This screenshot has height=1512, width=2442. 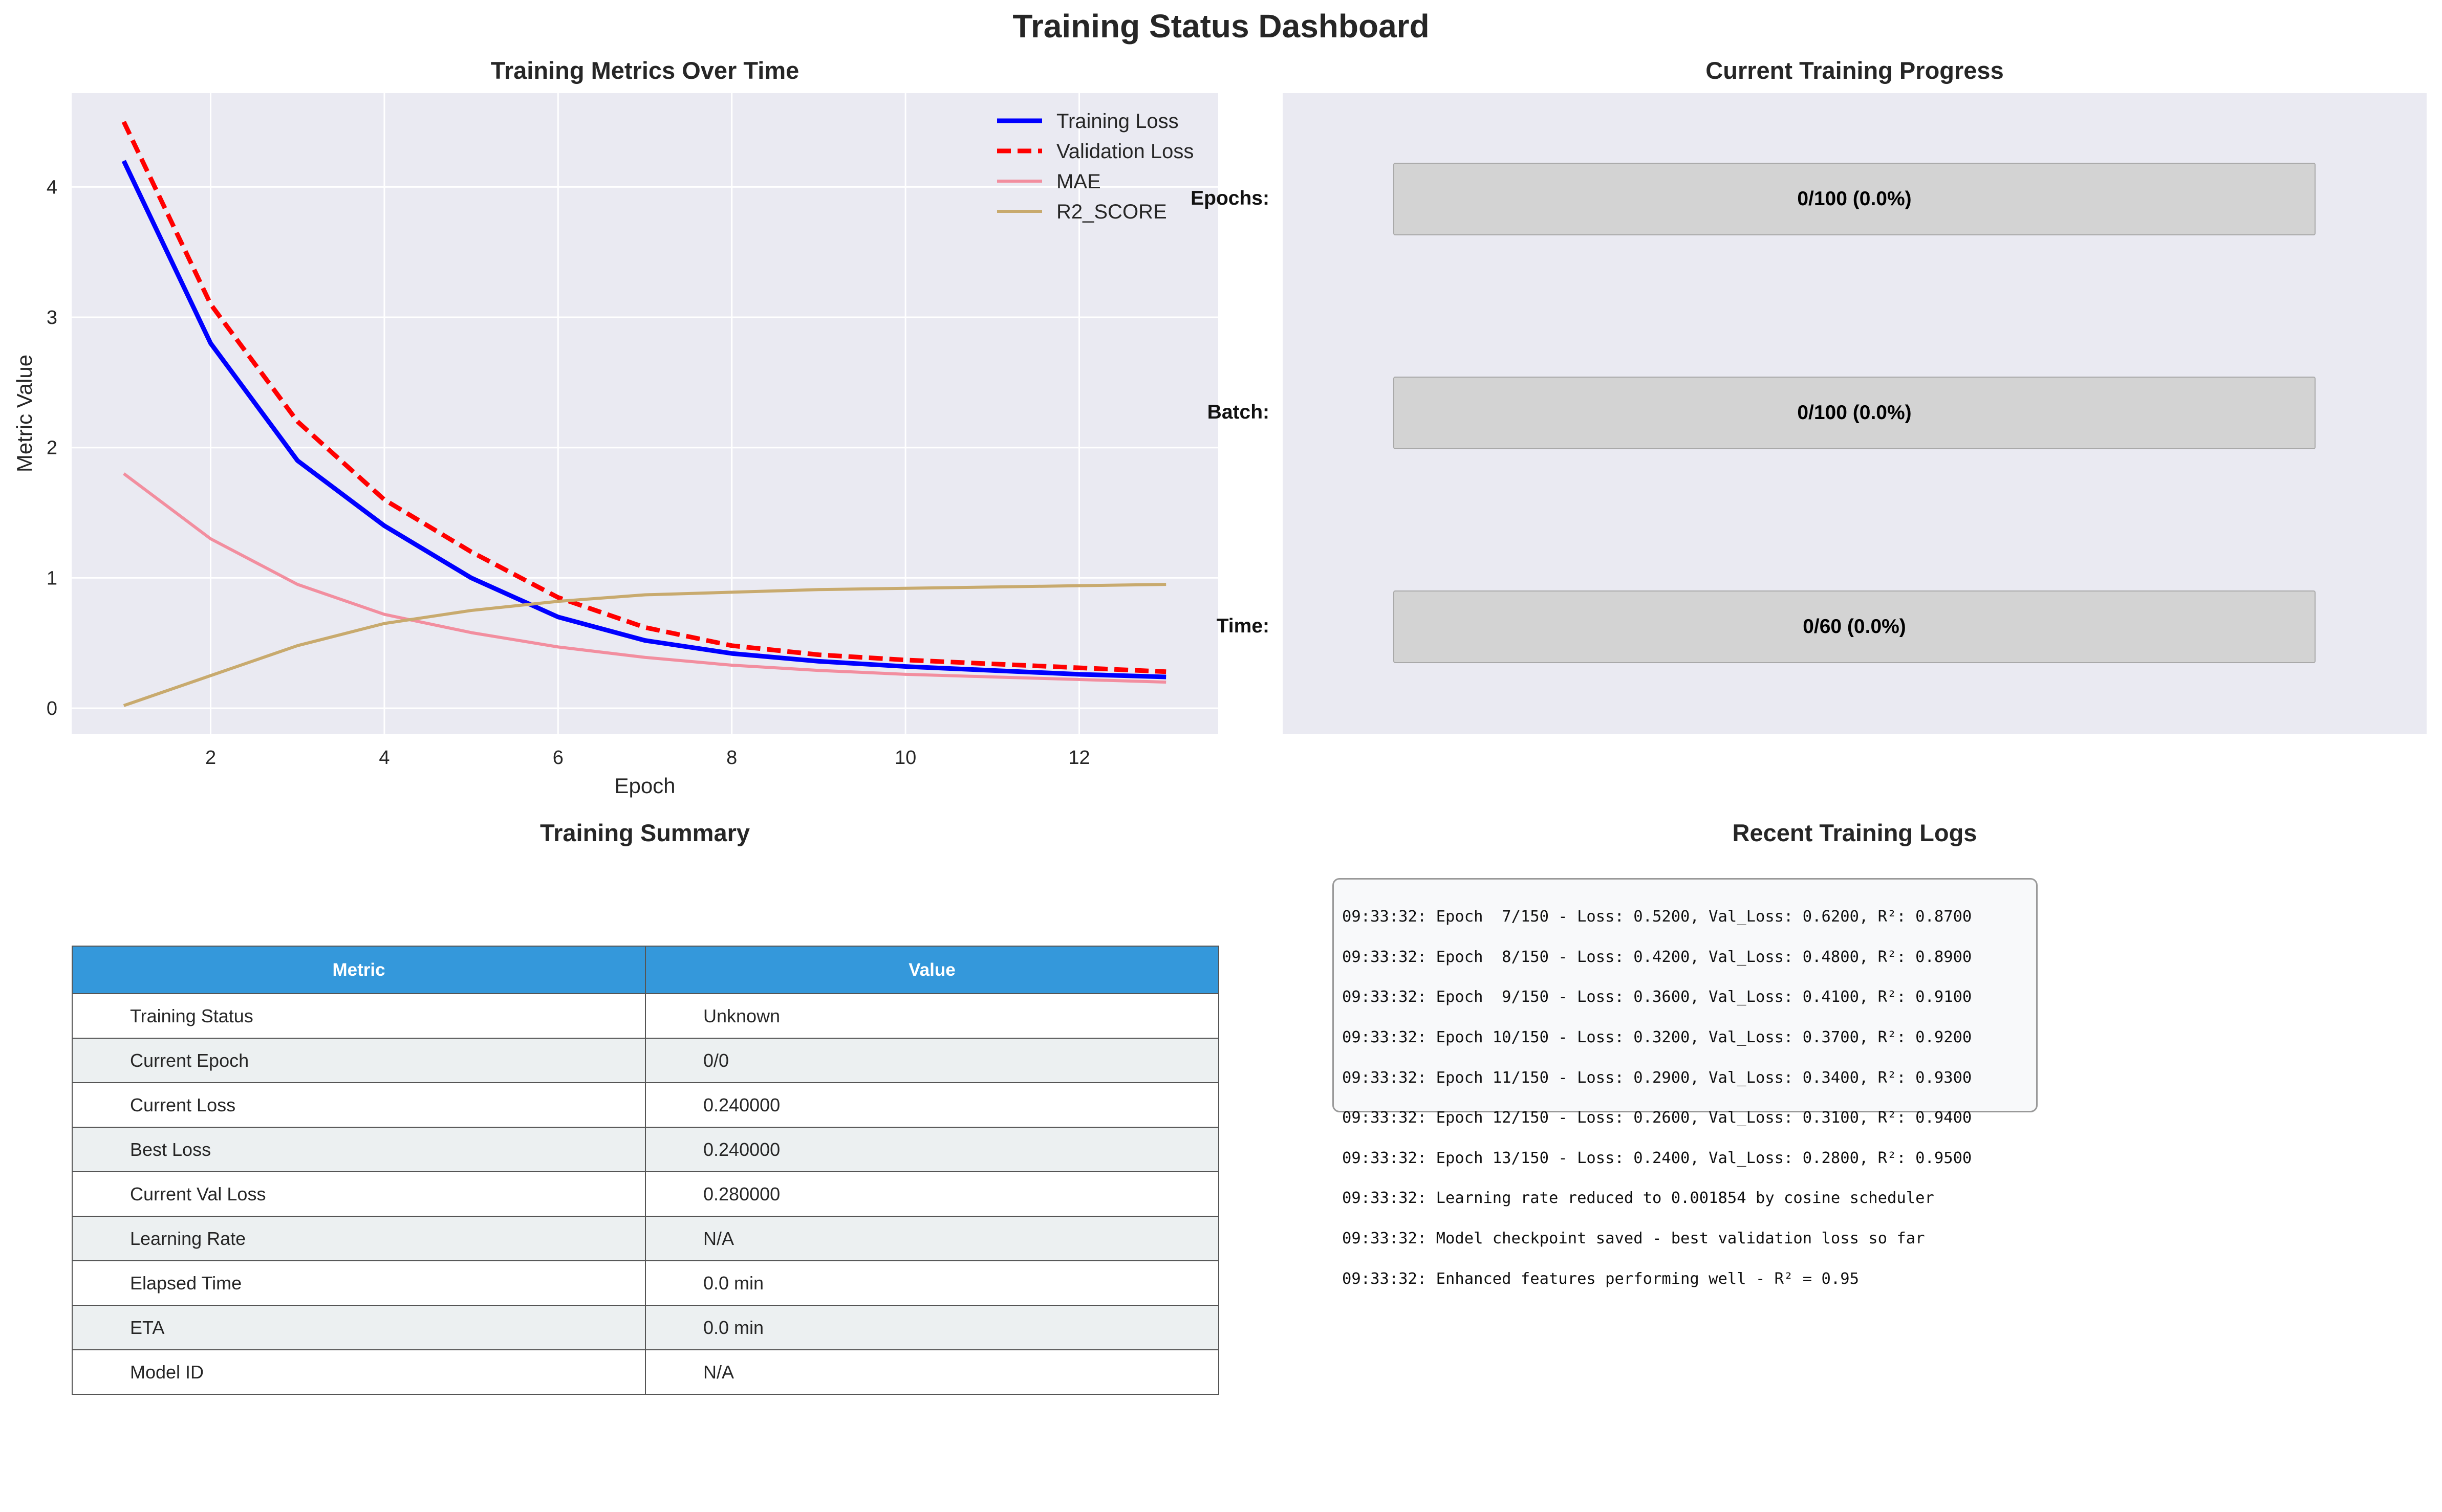 I want to click on table-row: Current Val Loss 0.280000, so click(x=645, y=1194).